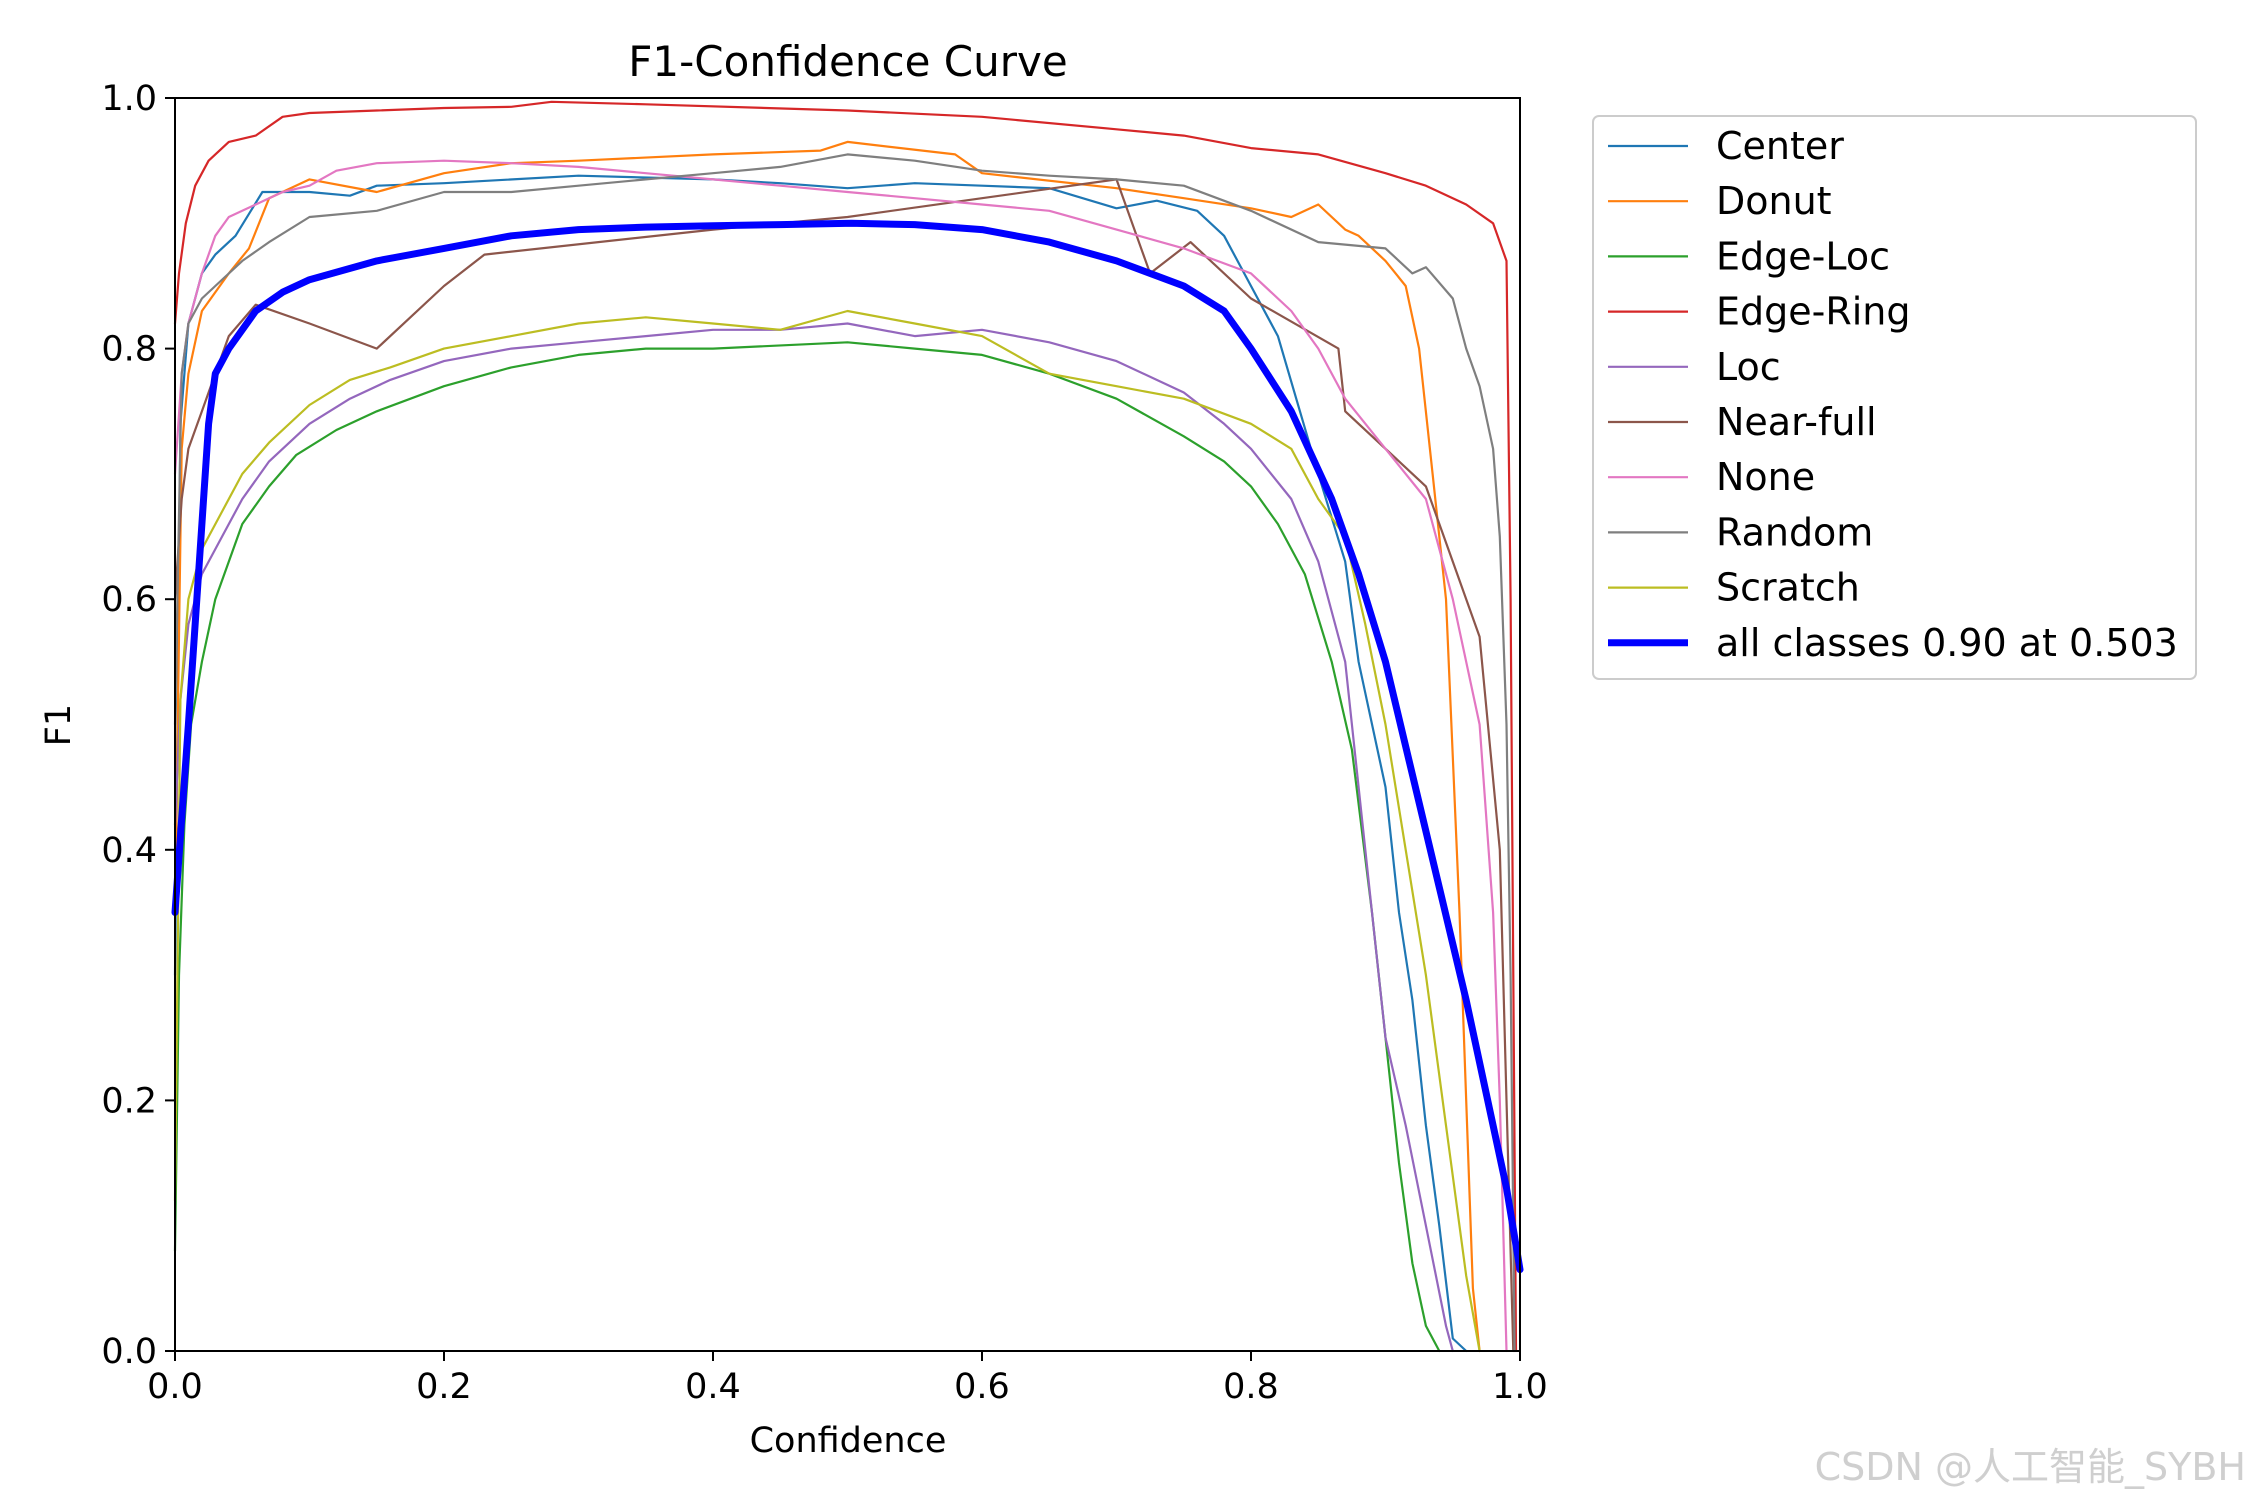 The image size is (2250, 1500). Describe the element at coordinates (1520, 1387) in the screenshot. I see `x-tick-label: 1.0` at that location.